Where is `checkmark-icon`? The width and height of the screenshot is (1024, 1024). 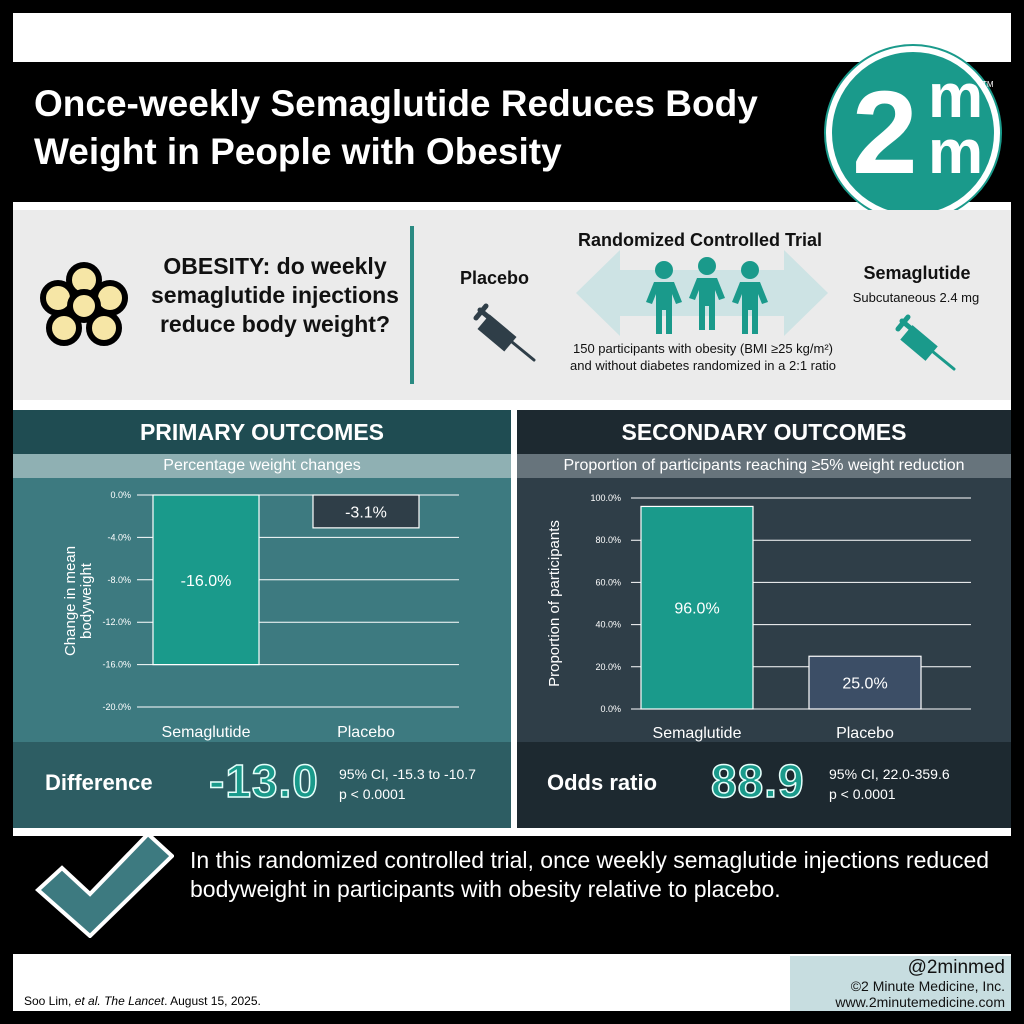 checkmark-icon is located at coordinates (104, 884).